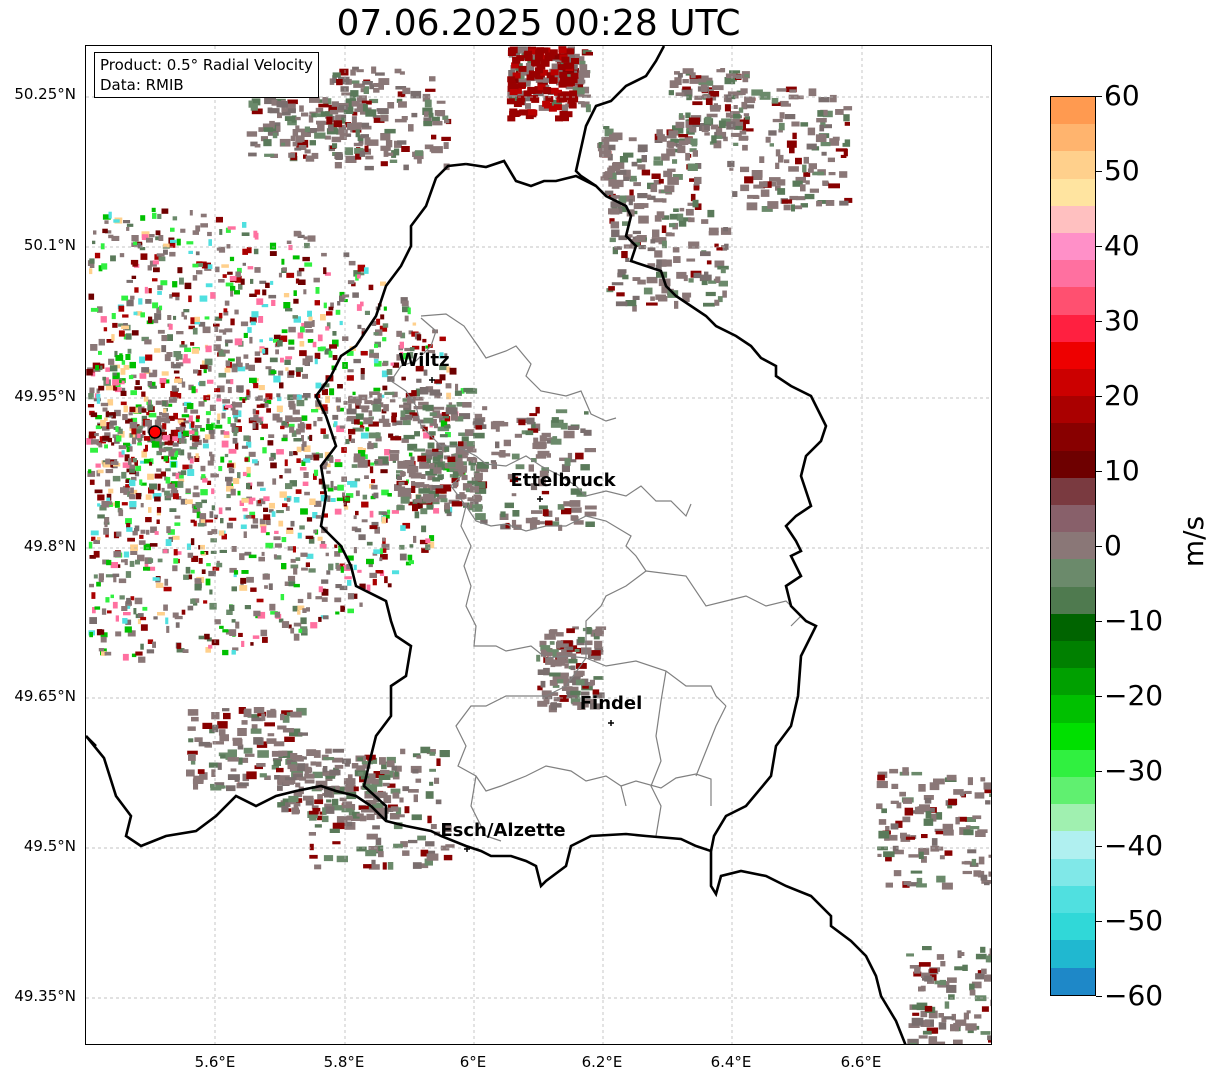 The width and height of the screenshot is (1207, 1081). What do you see at coordinates (1099, 96) in the screenshot?
I see `colorbar-tick-mark` at bounding box center [1099, 96].